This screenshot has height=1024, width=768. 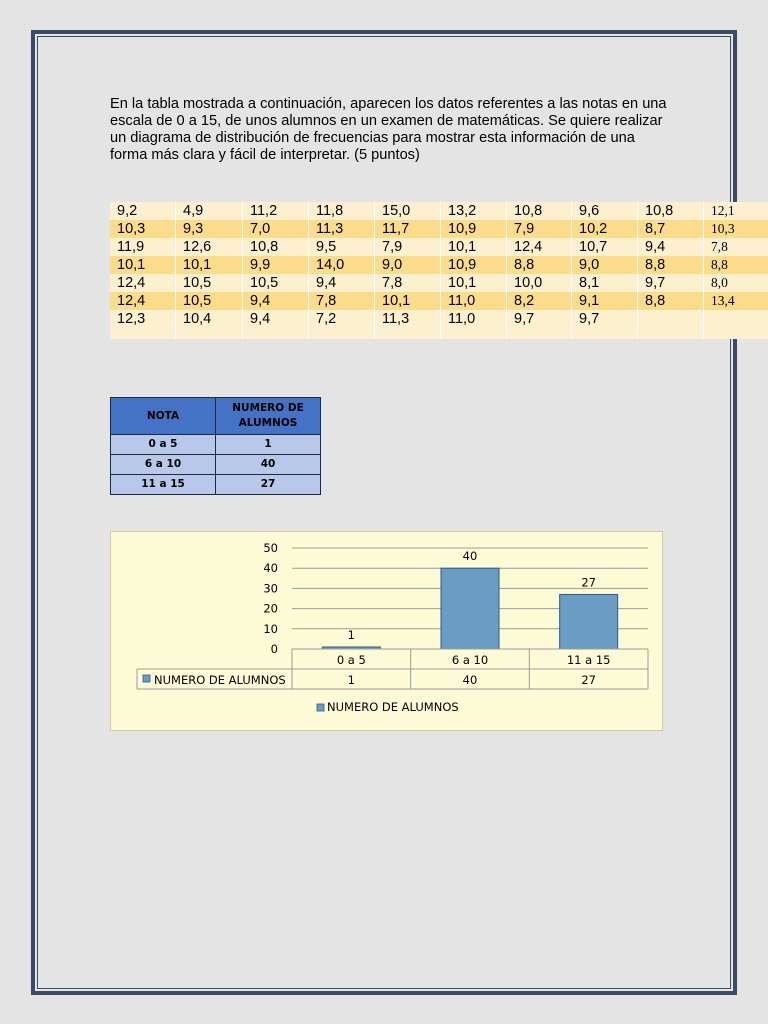 What do you see at coordinates (604, 301) in the screenshot?
I see `grade-cell: 9,1` at bounding box center [604, 301].